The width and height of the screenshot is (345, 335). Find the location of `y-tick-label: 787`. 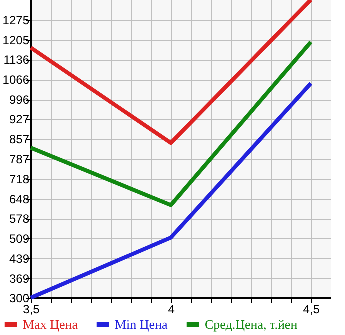

y-tick-label: 787 is located at coordinates (19, 159).